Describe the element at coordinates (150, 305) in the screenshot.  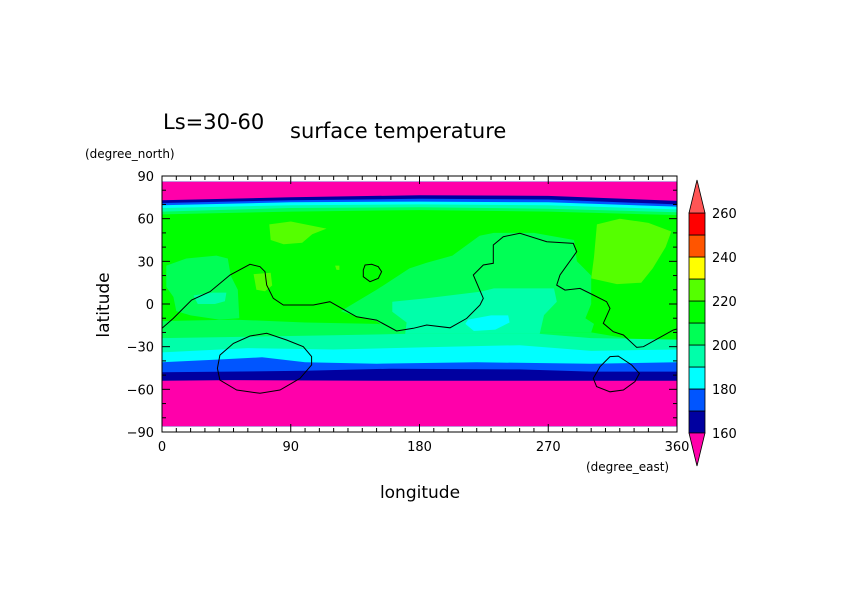
I see `y-tick-label: 0` at that location.